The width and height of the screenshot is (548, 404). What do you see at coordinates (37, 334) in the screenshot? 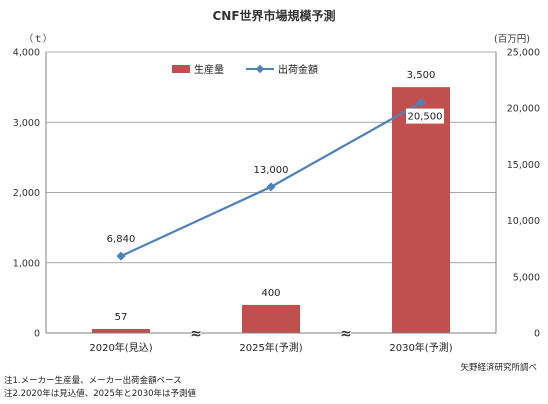
I see `left-tick-label: 0` at bounding box center [37, 334].